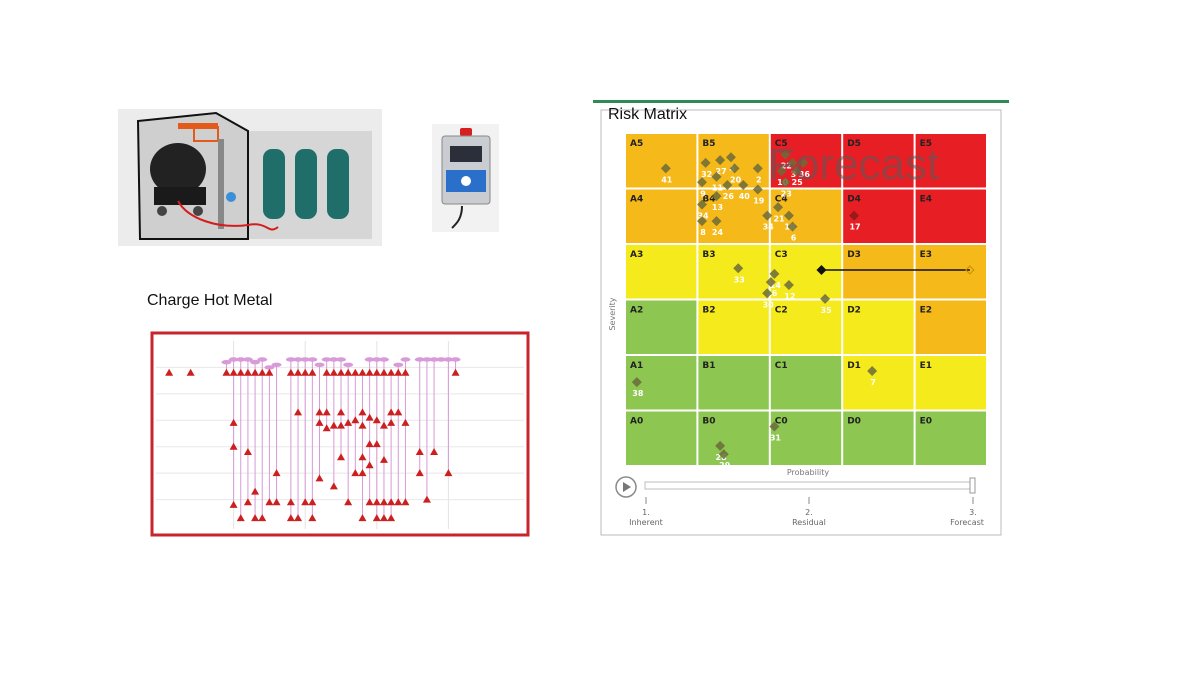  Describe the element at coordinates (667, 179) in the screenshot. I see `risk-label: 41` at that location.